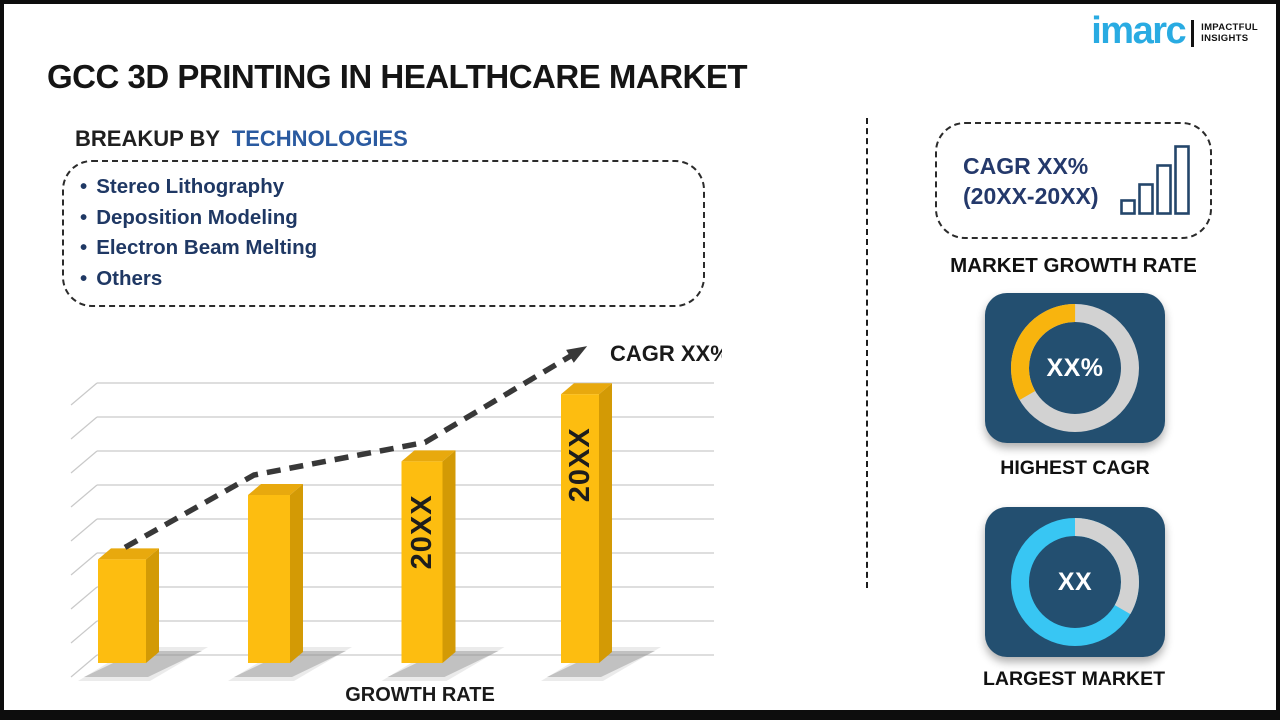 The width and height of the screenshot is (1280, 720). Describe the element at coordinates (391, 187) in the screenshot. I see `technology-item: • Stereo Lithography` at that location.